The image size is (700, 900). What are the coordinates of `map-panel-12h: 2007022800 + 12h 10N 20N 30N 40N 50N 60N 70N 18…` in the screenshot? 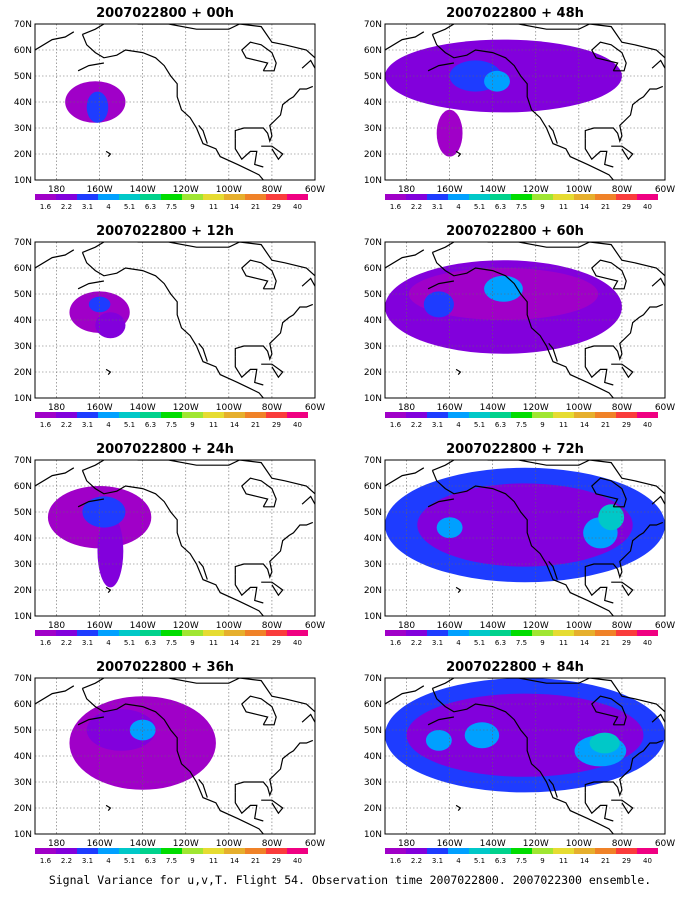 It's located at (165, 326).